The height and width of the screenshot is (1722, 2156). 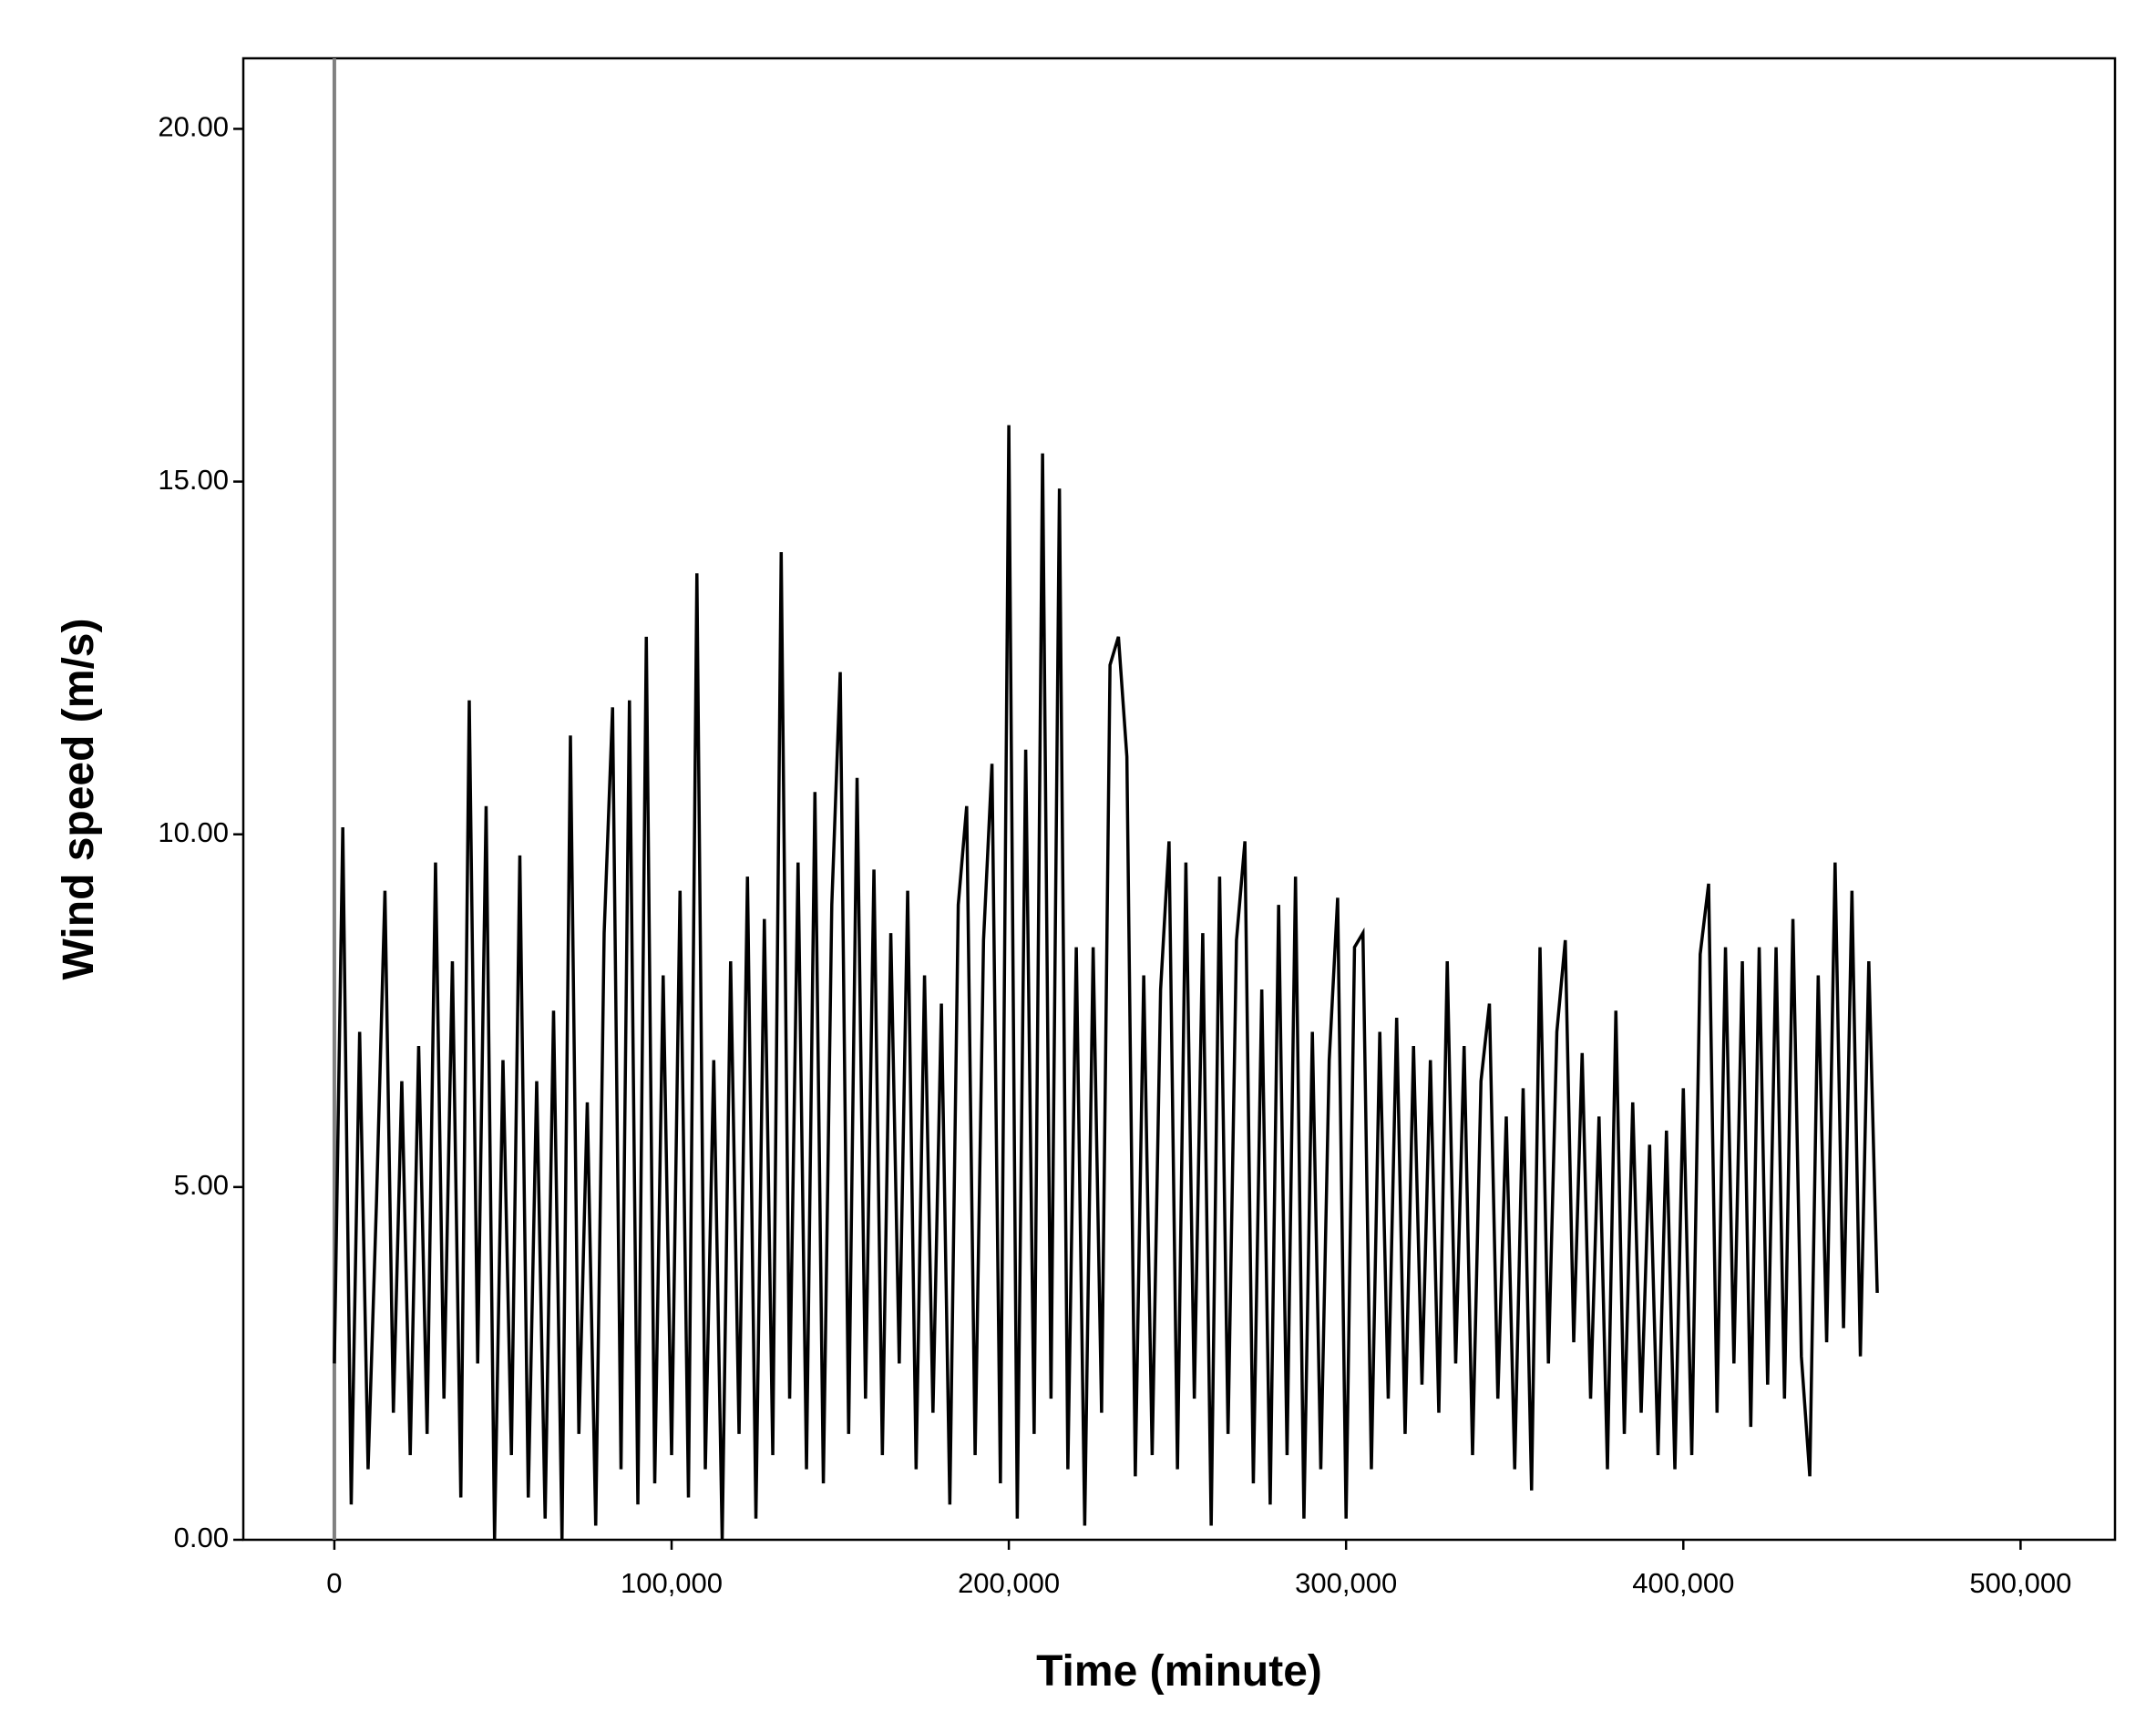 I want to click on x-axis-title: Time (minute), so click(x=1179, y=1672).